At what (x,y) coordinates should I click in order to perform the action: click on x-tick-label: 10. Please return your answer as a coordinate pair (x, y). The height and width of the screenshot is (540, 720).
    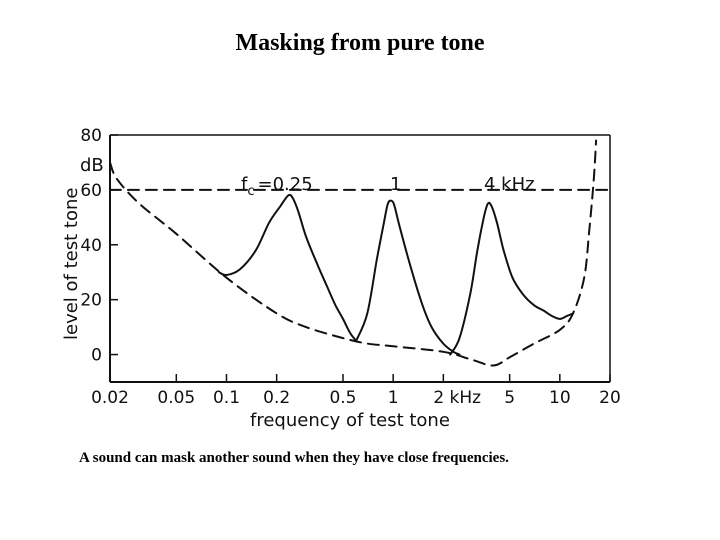
    Looking at the image, I should click on (560, 398).